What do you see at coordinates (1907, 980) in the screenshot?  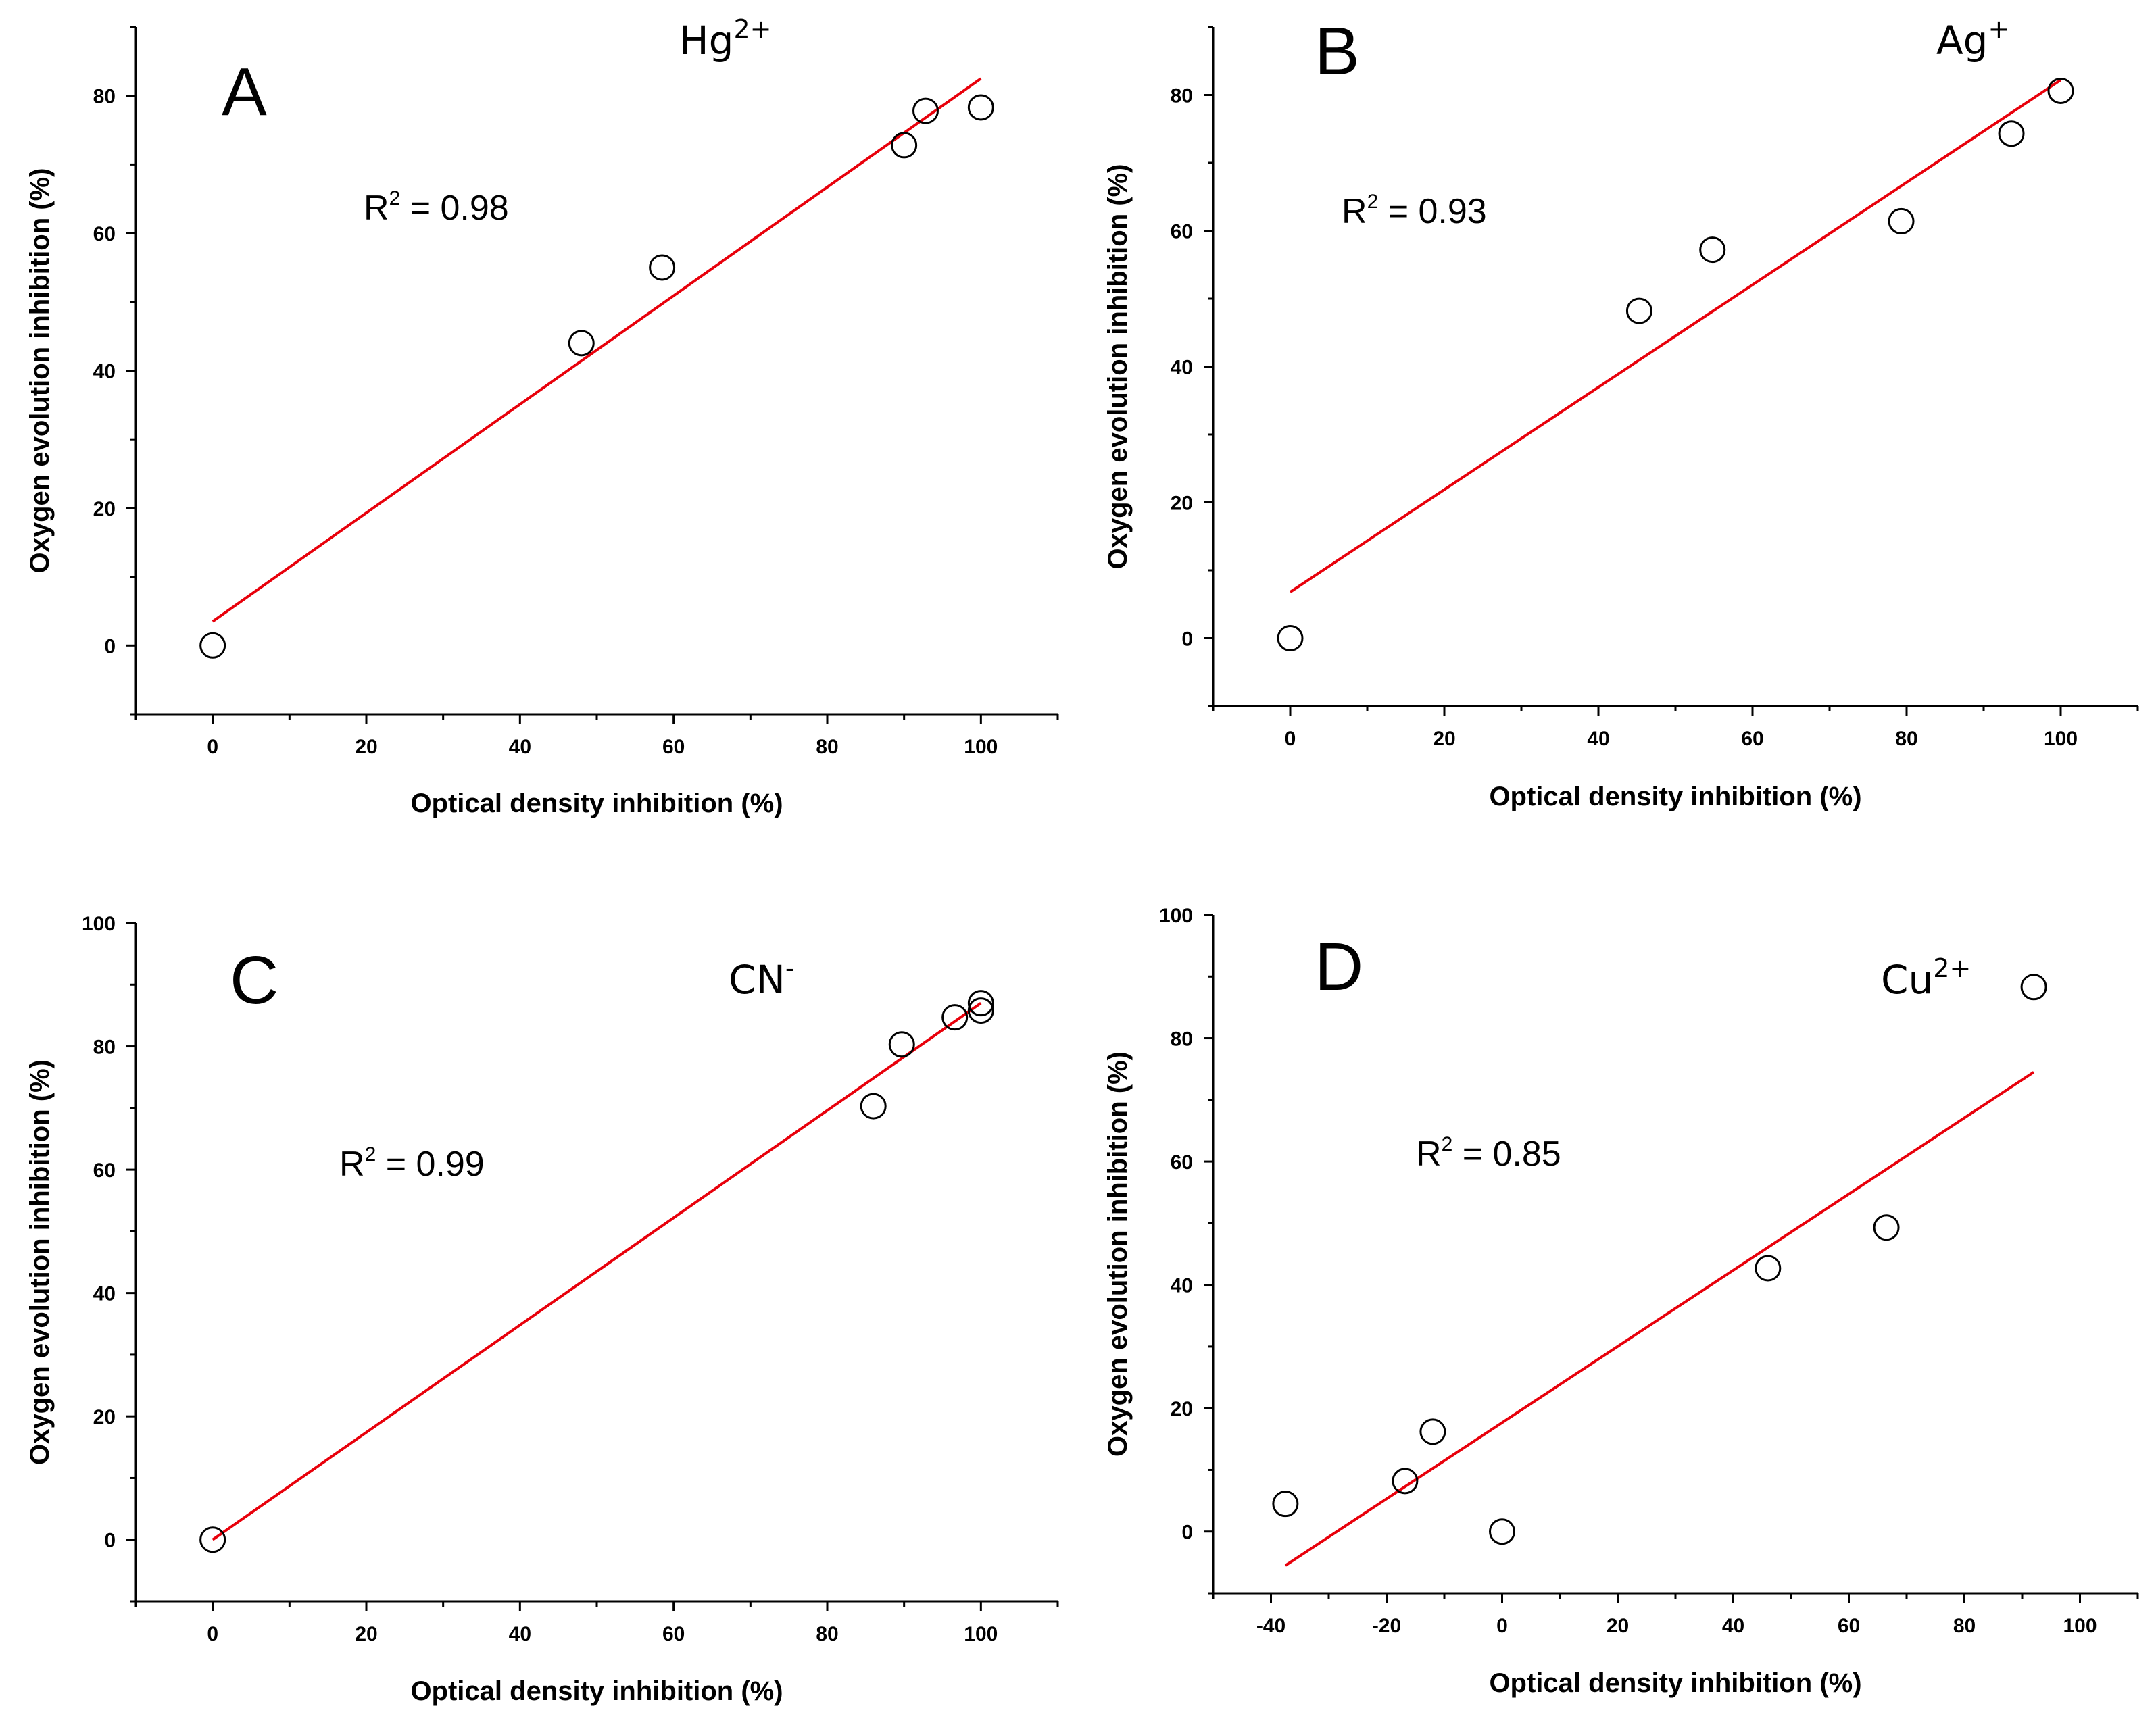 I see `ion-label-base: Cu` at bounding box center [1907, 980].